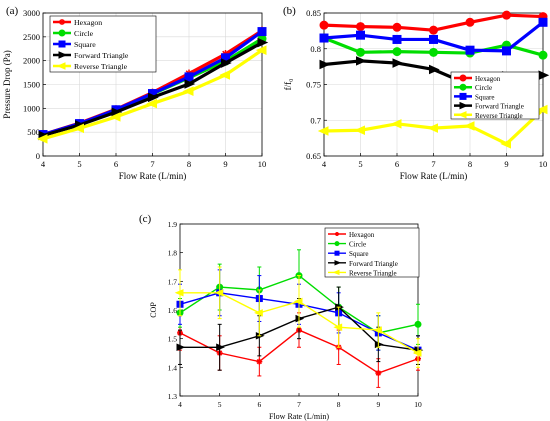  I want to click on y-tick-label: 0.8, so click(315, 49).